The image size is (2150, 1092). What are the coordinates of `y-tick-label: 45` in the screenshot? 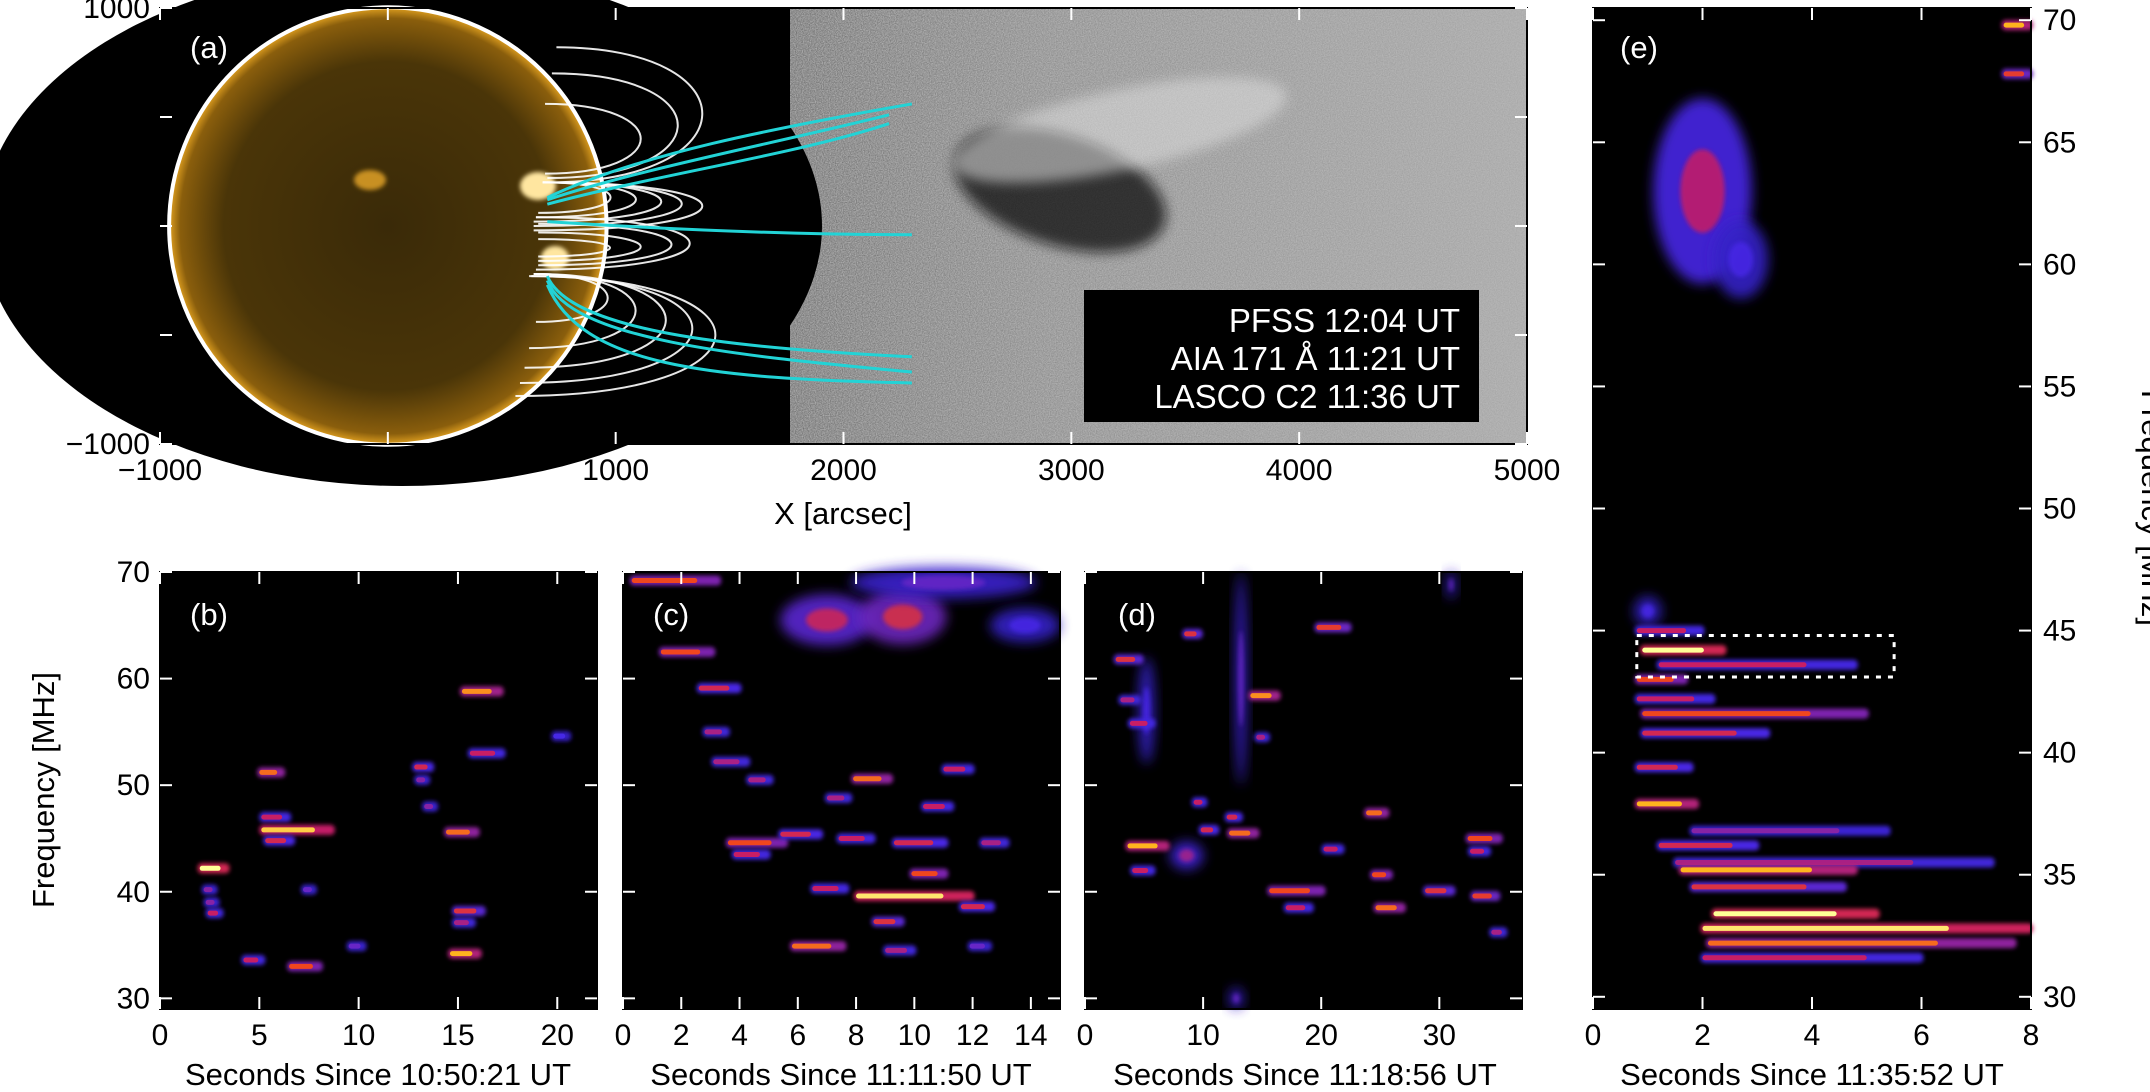 It's located at (2059, 631).